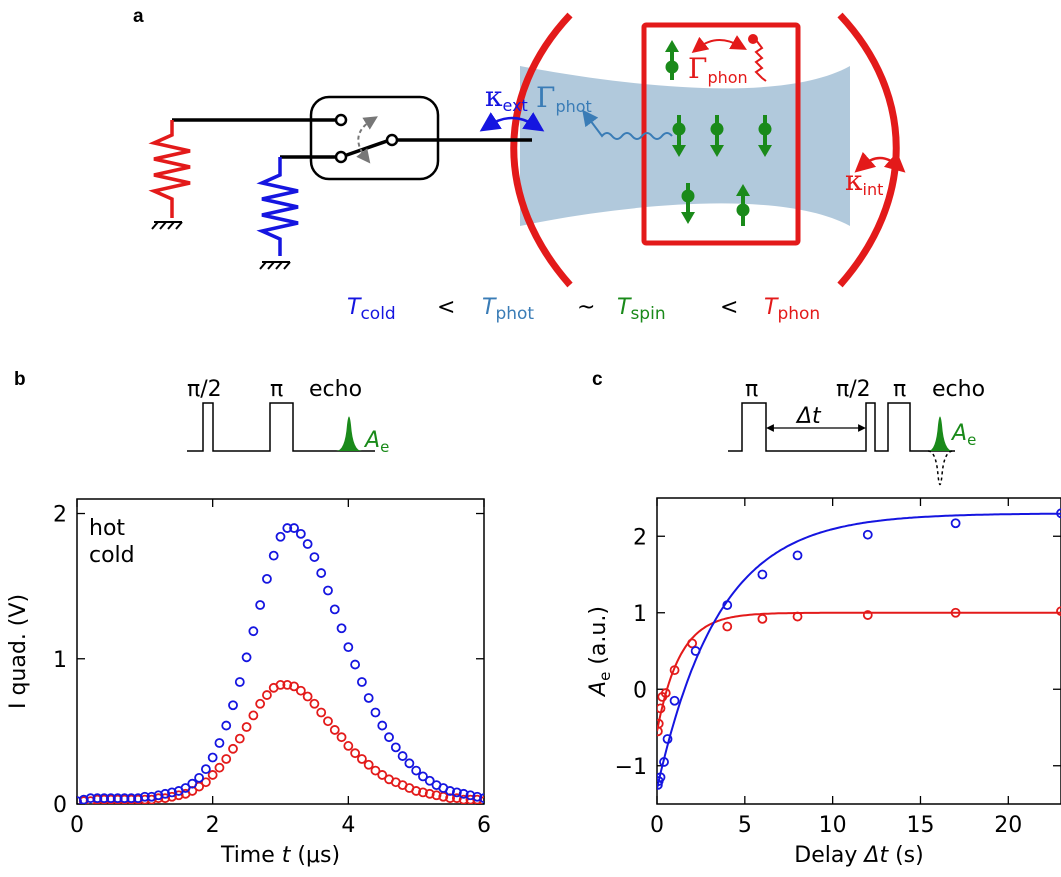 The image size is (1061, 877). What do you see at coordinates (514, 314) in the screenshot?
I see `t-phot-sub: phot` at bounding box center [514, 314].